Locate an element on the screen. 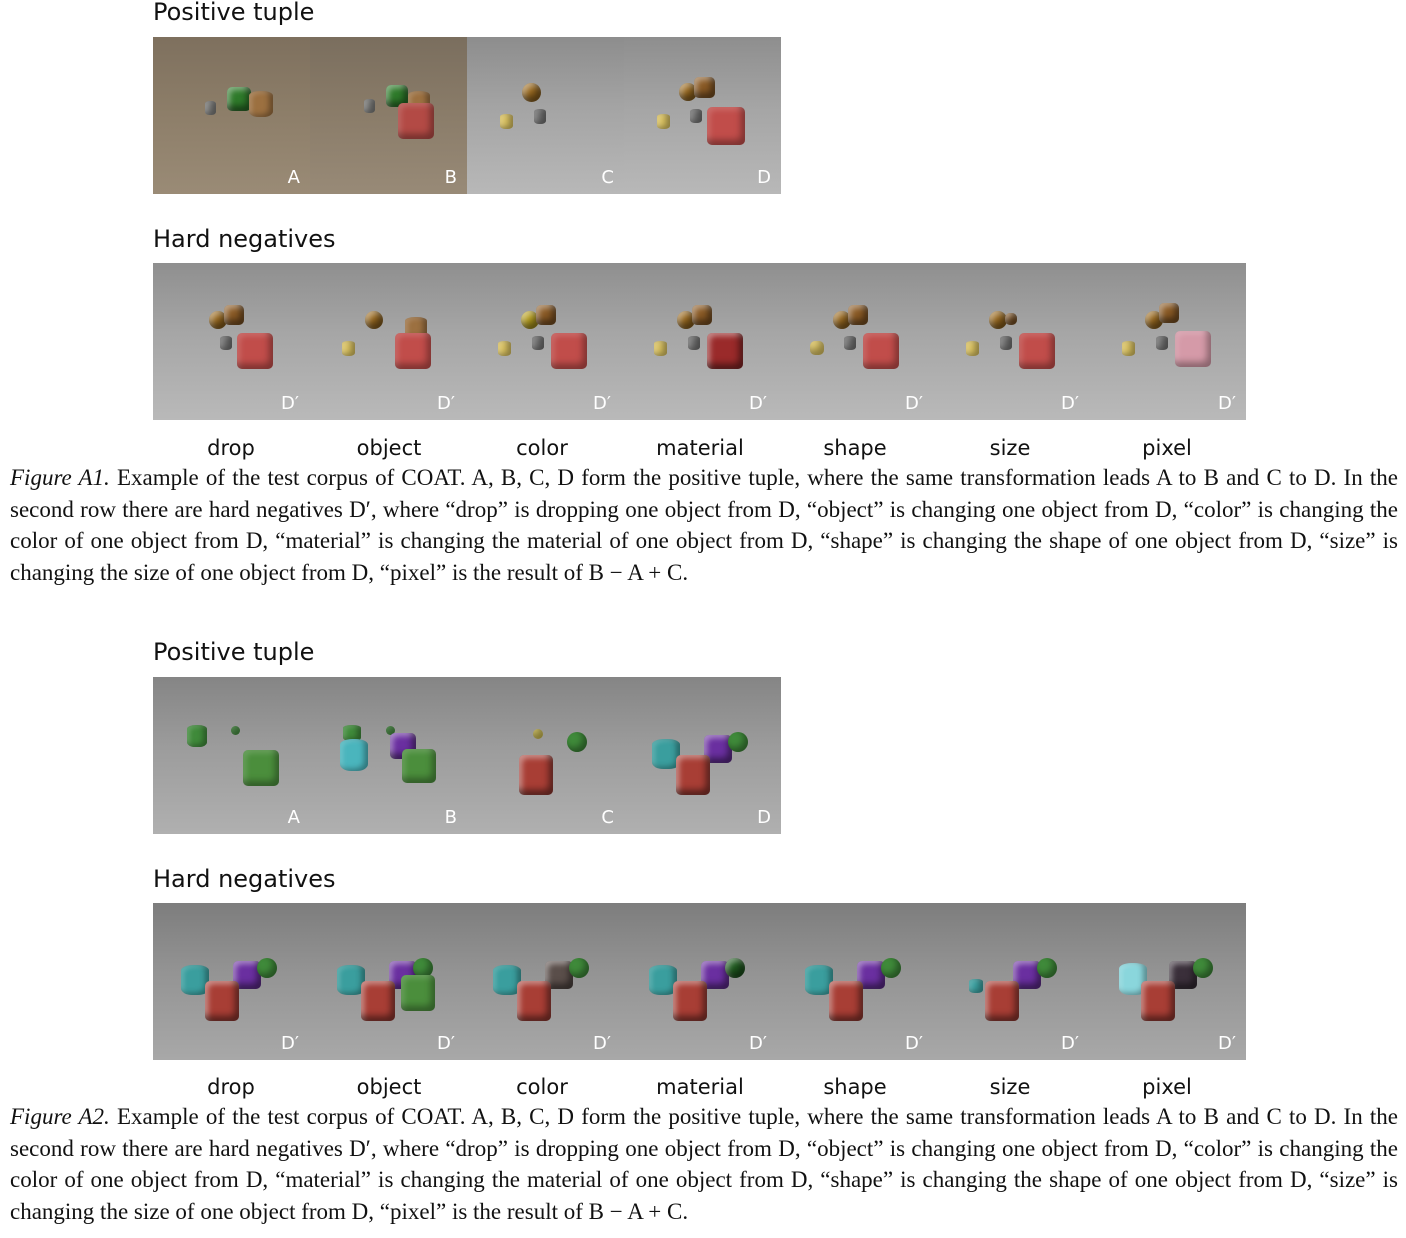  figure-ref: Figure A2. is located at coordinates (60, 1116).